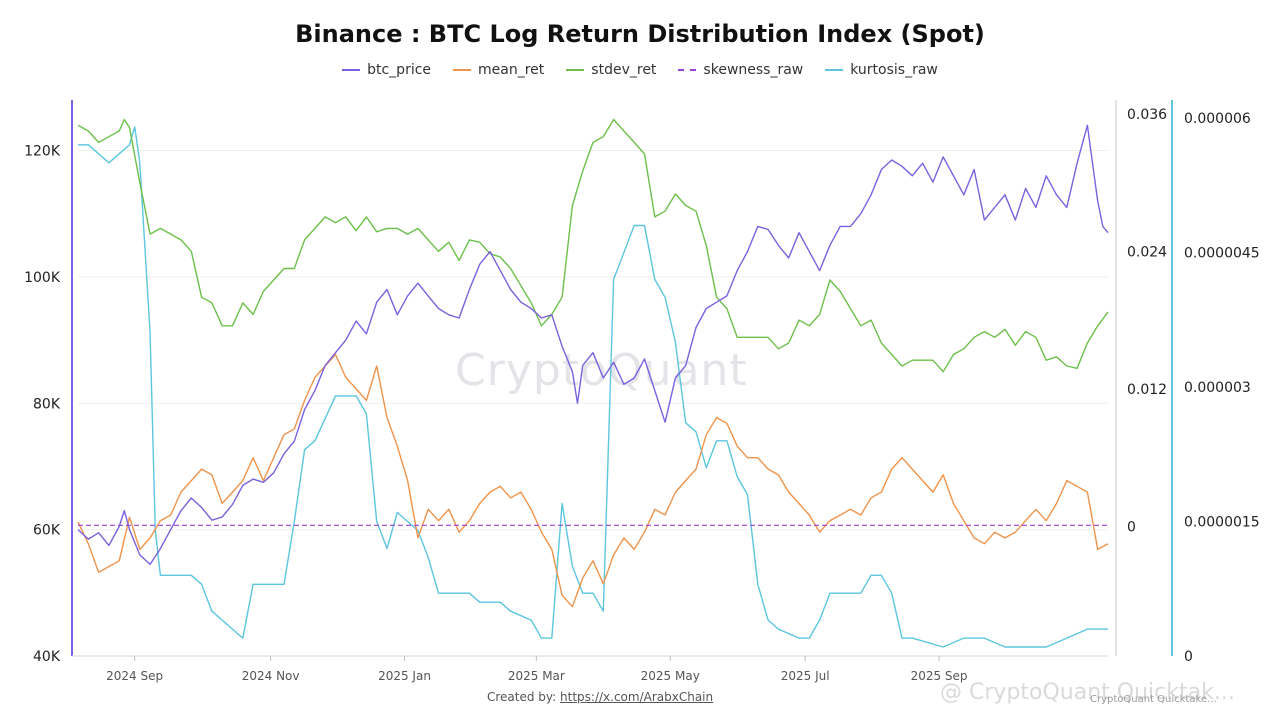  What do you see at coordinates (687, 70) in the screenshot?
I see `legend-swatch-skewness-raw` at bounding box center [687, 70].